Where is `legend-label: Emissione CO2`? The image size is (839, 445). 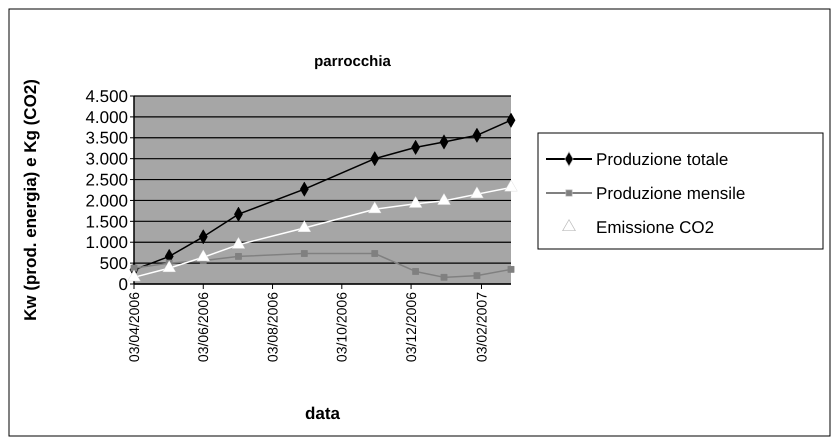
legend-label: Emissione CO2 is located at coordinates (655, 227).